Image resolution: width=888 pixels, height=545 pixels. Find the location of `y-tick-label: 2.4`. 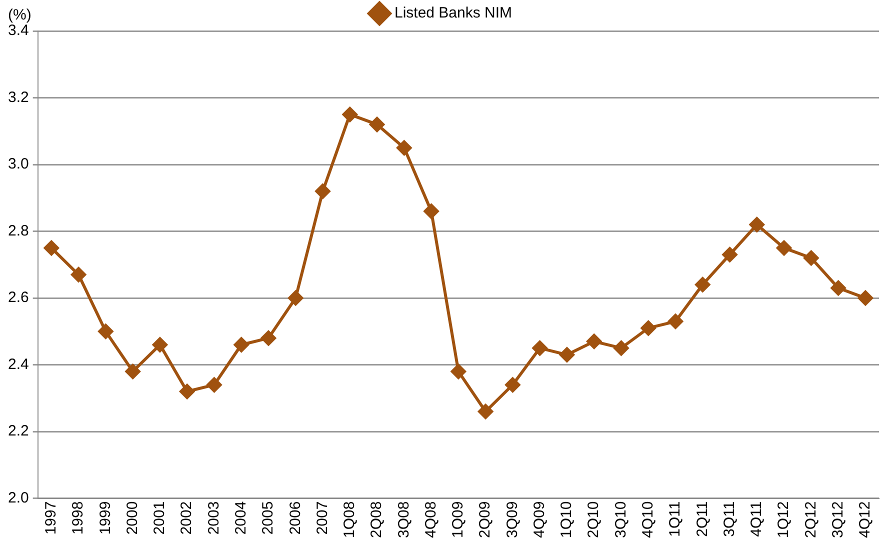

y-tick-label: 2.4 is located at coordinates (18, 364).